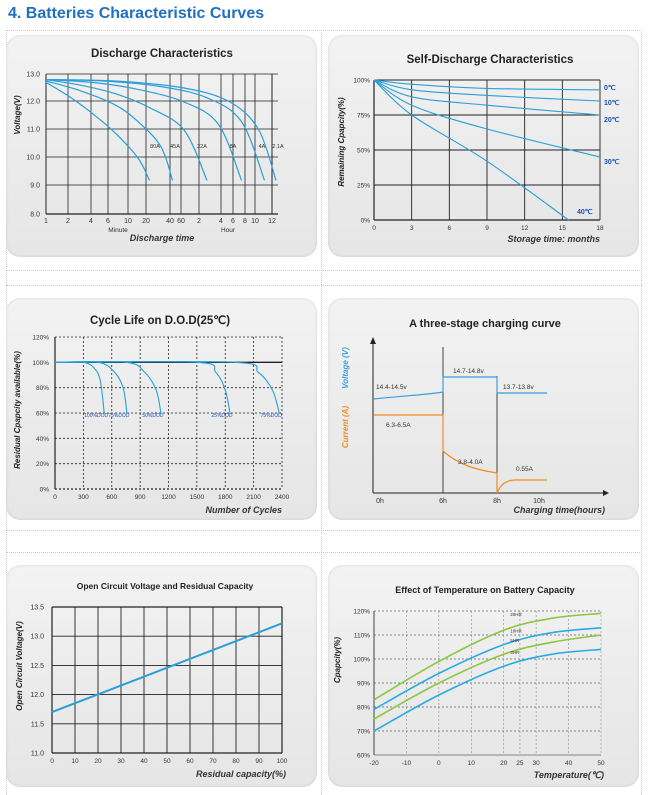  Describe the element at coordinates (537, 763) in the screenshot. I see `temperature-x-tick: 30` at that location.